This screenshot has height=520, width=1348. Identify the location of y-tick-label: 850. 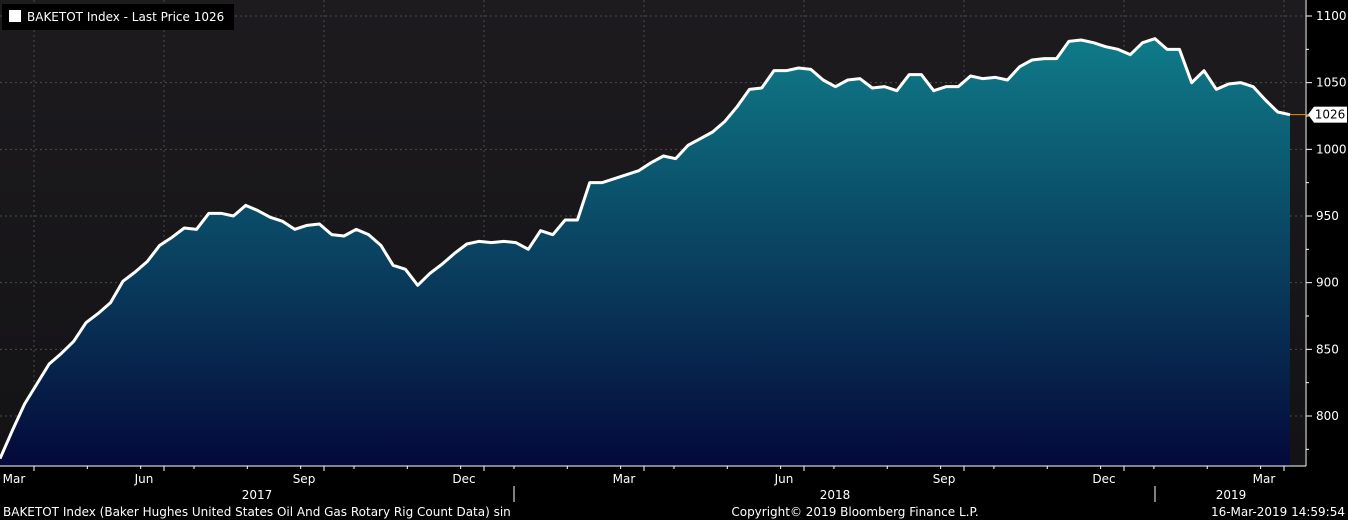
(1327, 349).